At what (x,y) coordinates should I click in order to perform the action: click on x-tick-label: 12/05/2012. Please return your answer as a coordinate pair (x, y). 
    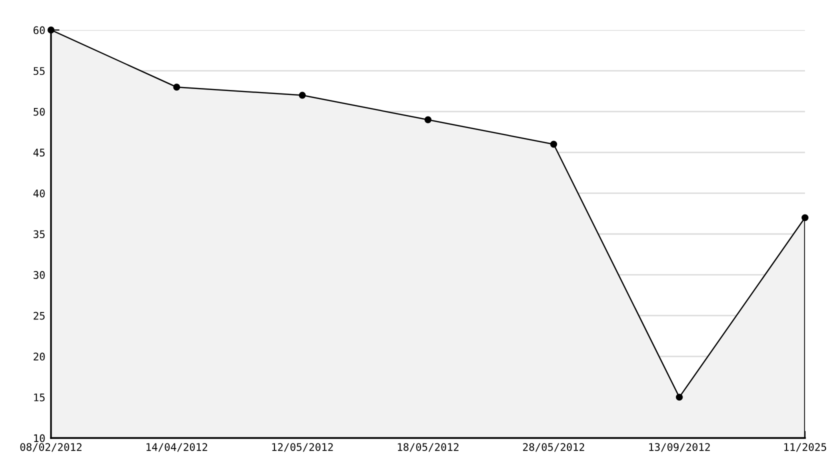
    Looking at the image, I should click on (302, 447).